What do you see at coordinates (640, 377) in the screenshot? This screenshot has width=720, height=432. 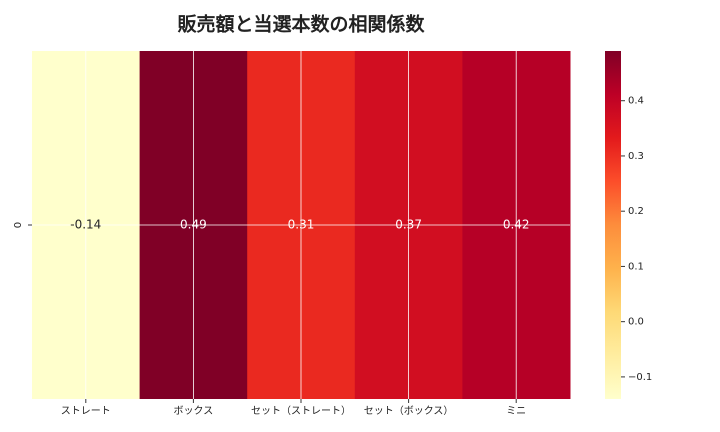 I see `colorbar-tick-label: −0.1` at bounding box center [640, 377].